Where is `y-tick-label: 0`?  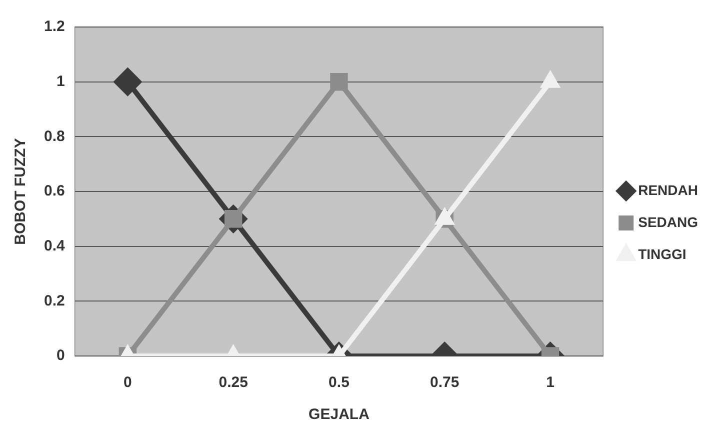
y-tick-label: 0 is located at coordinates (60, 355).